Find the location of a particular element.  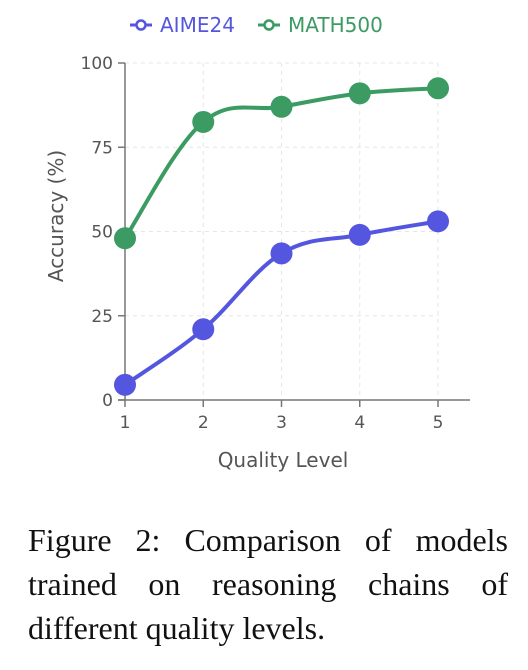

x-tick-label: 5 is located at coordinates (438, 423).